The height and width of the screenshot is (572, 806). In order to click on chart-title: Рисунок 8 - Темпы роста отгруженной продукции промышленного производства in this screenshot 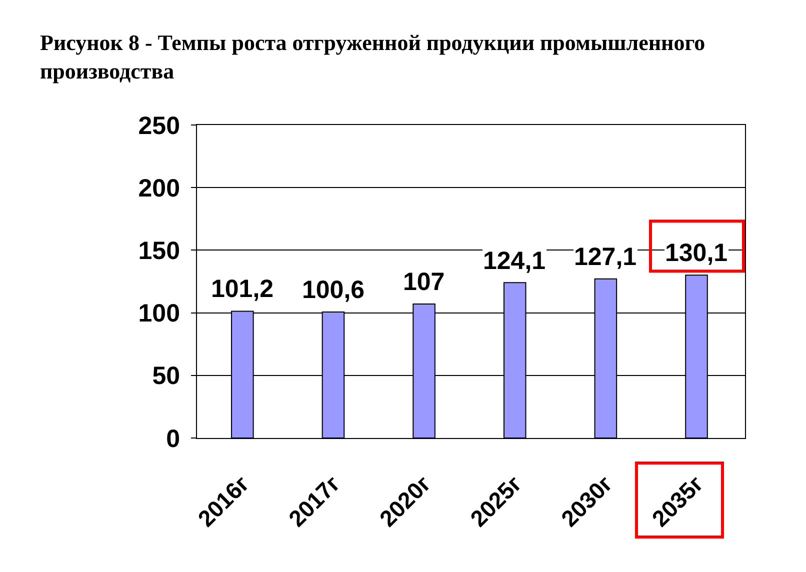, I will do `click(373, 57)`.